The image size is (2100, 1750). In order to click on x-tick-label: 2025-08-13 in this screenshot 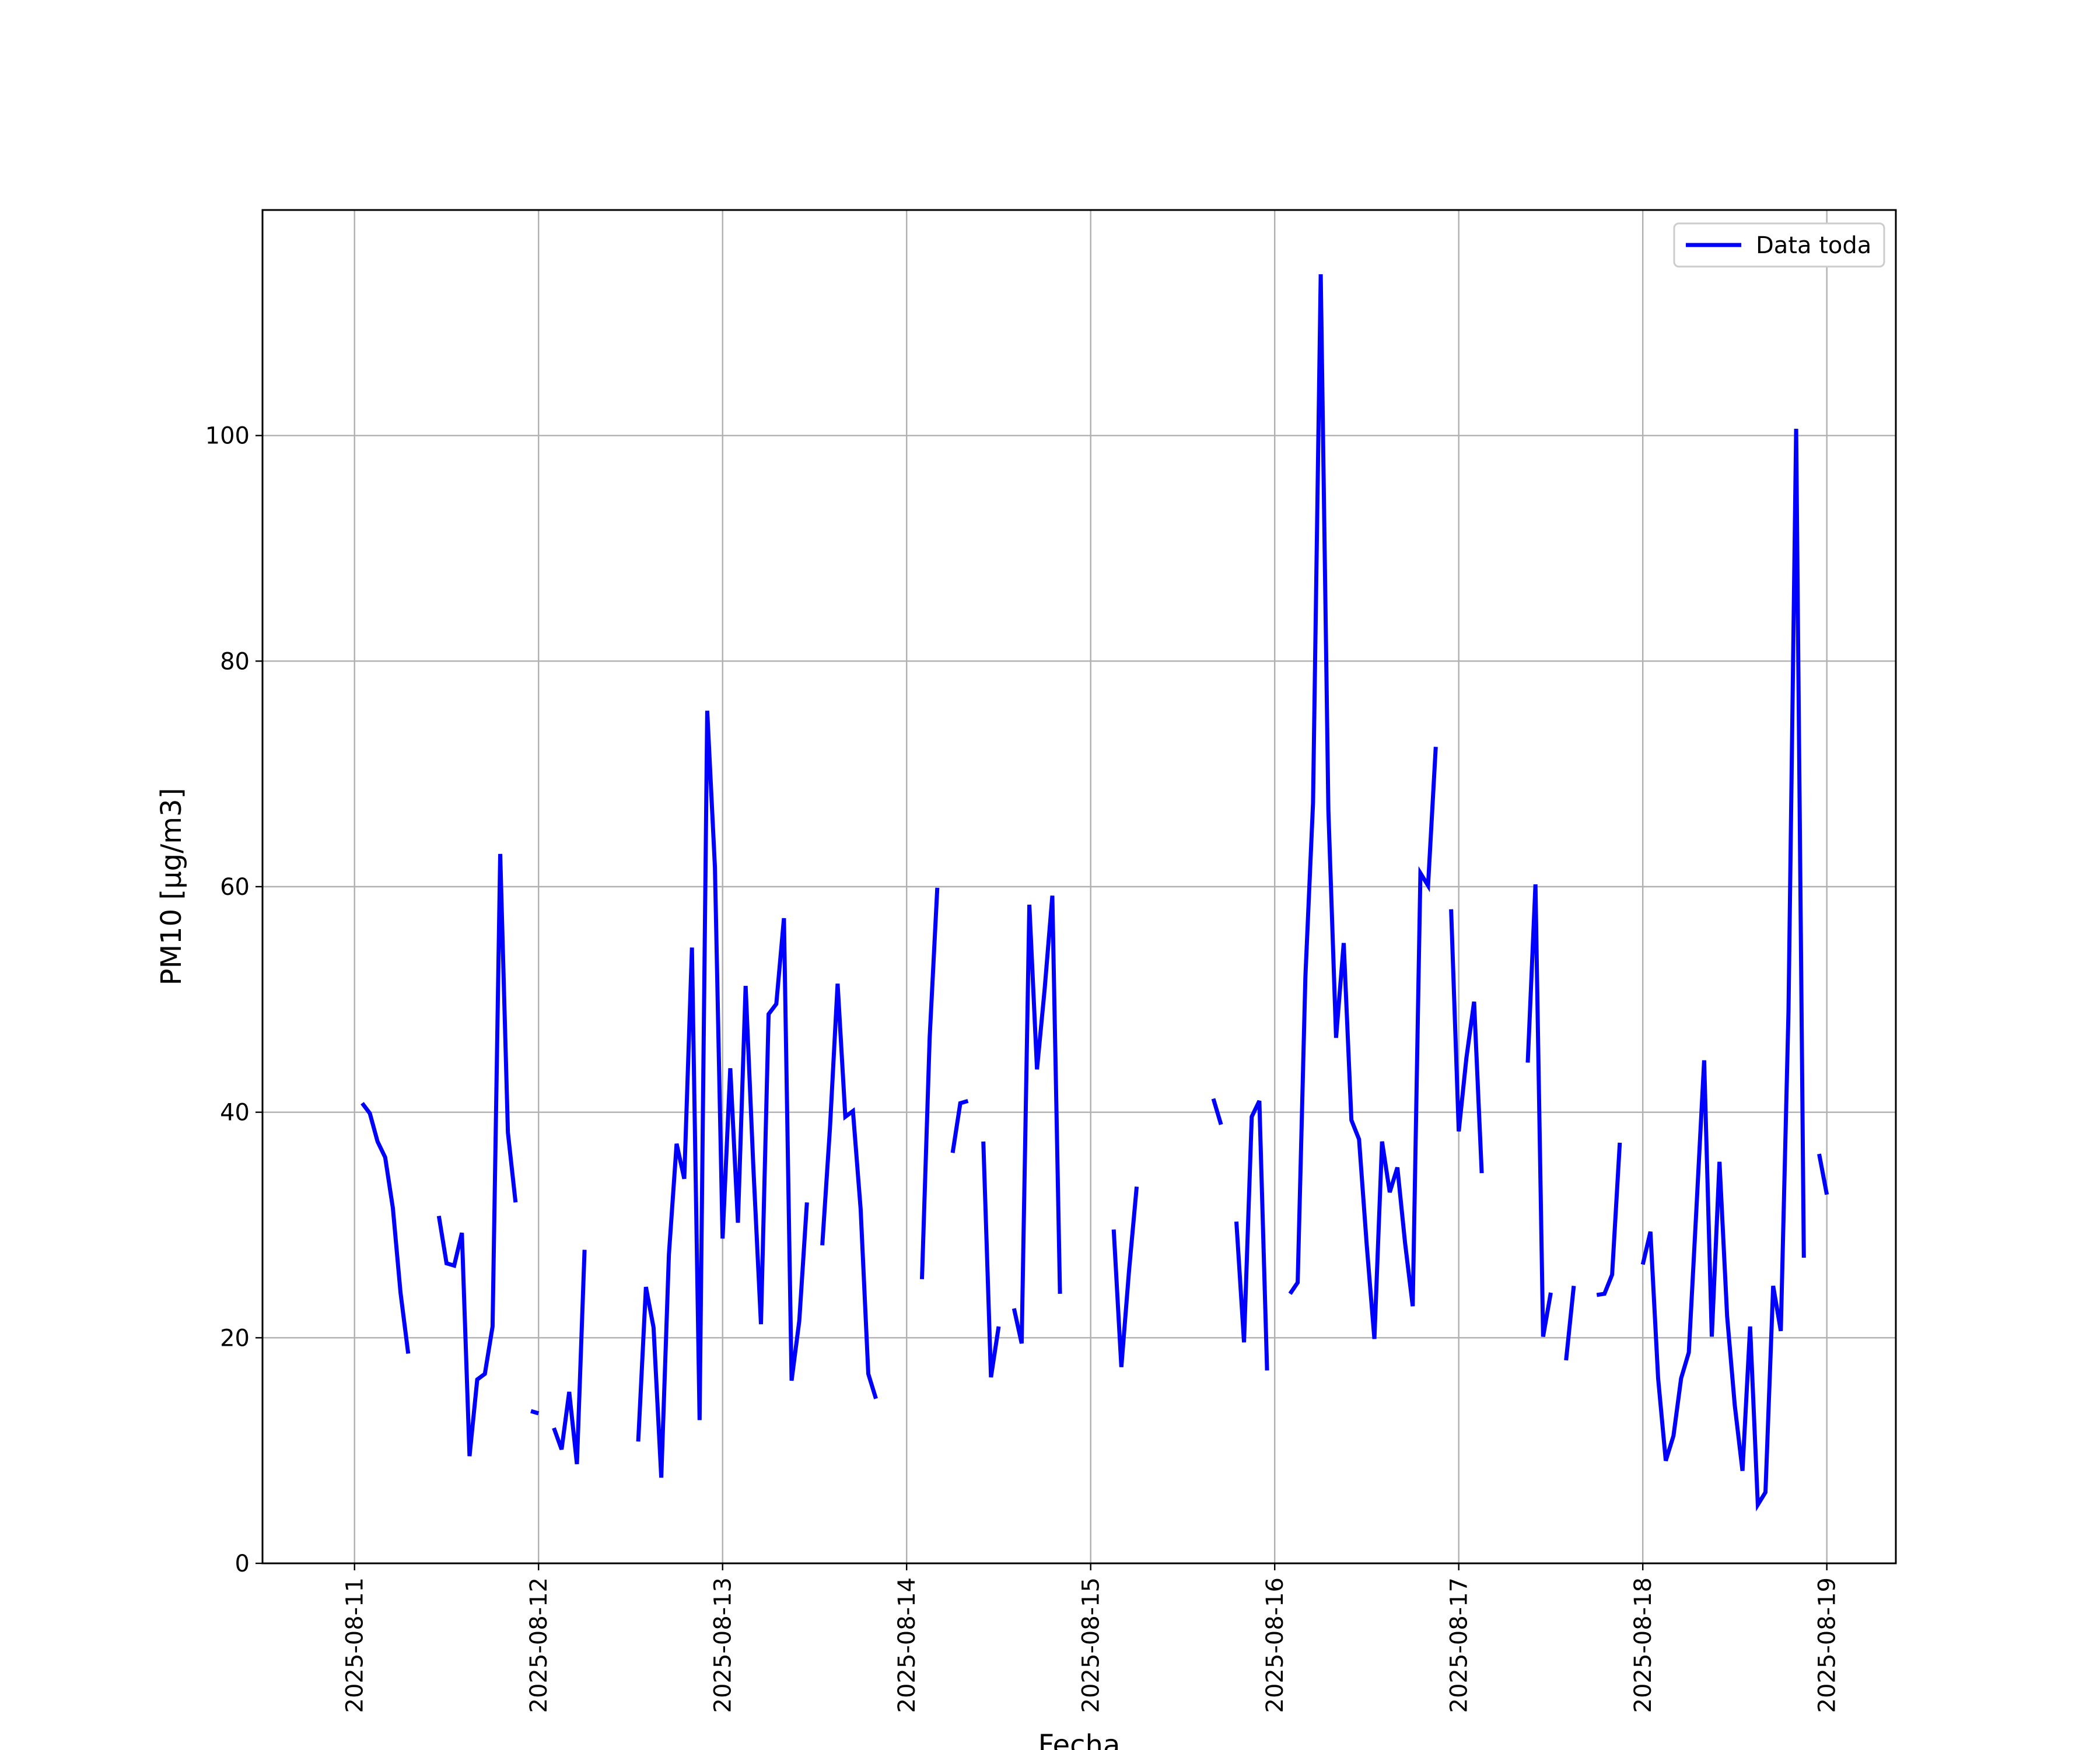, I will do `click(723, 1645)`.